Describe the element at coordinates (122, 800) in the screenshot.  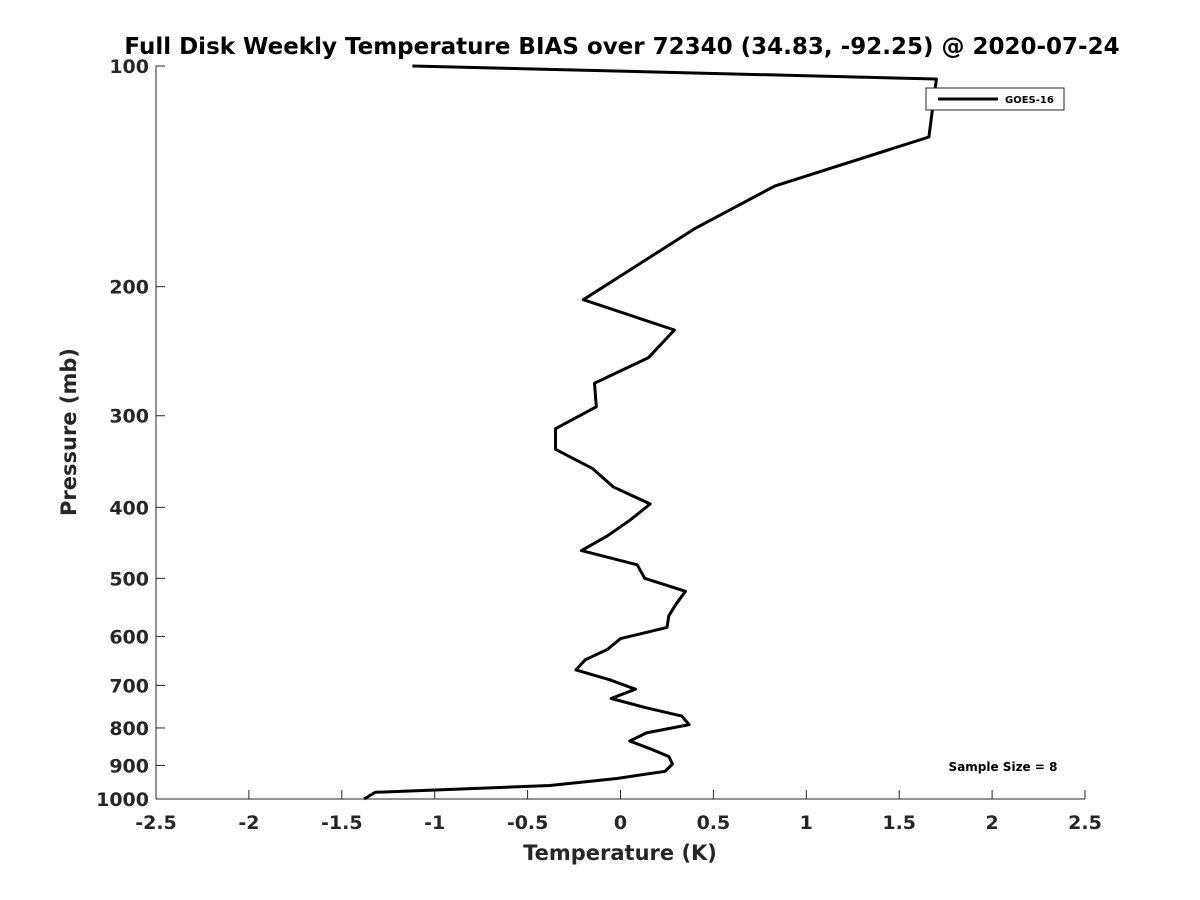
I see `y-tick-label: 1000` at that location.